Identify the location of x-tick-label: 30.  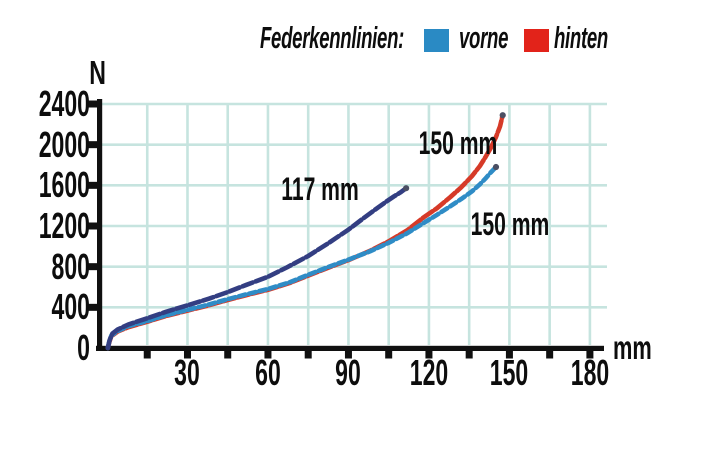
(187, 372).